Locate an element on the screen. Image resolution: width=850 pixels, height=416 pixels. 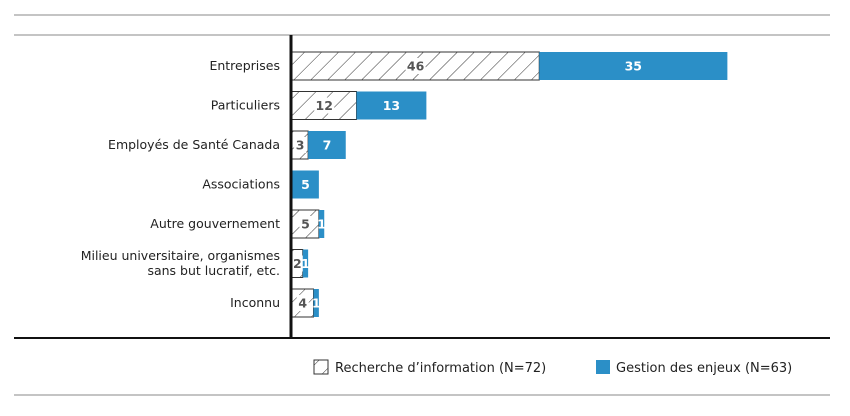
value-label: 3 is located at coordinates (300, 145).